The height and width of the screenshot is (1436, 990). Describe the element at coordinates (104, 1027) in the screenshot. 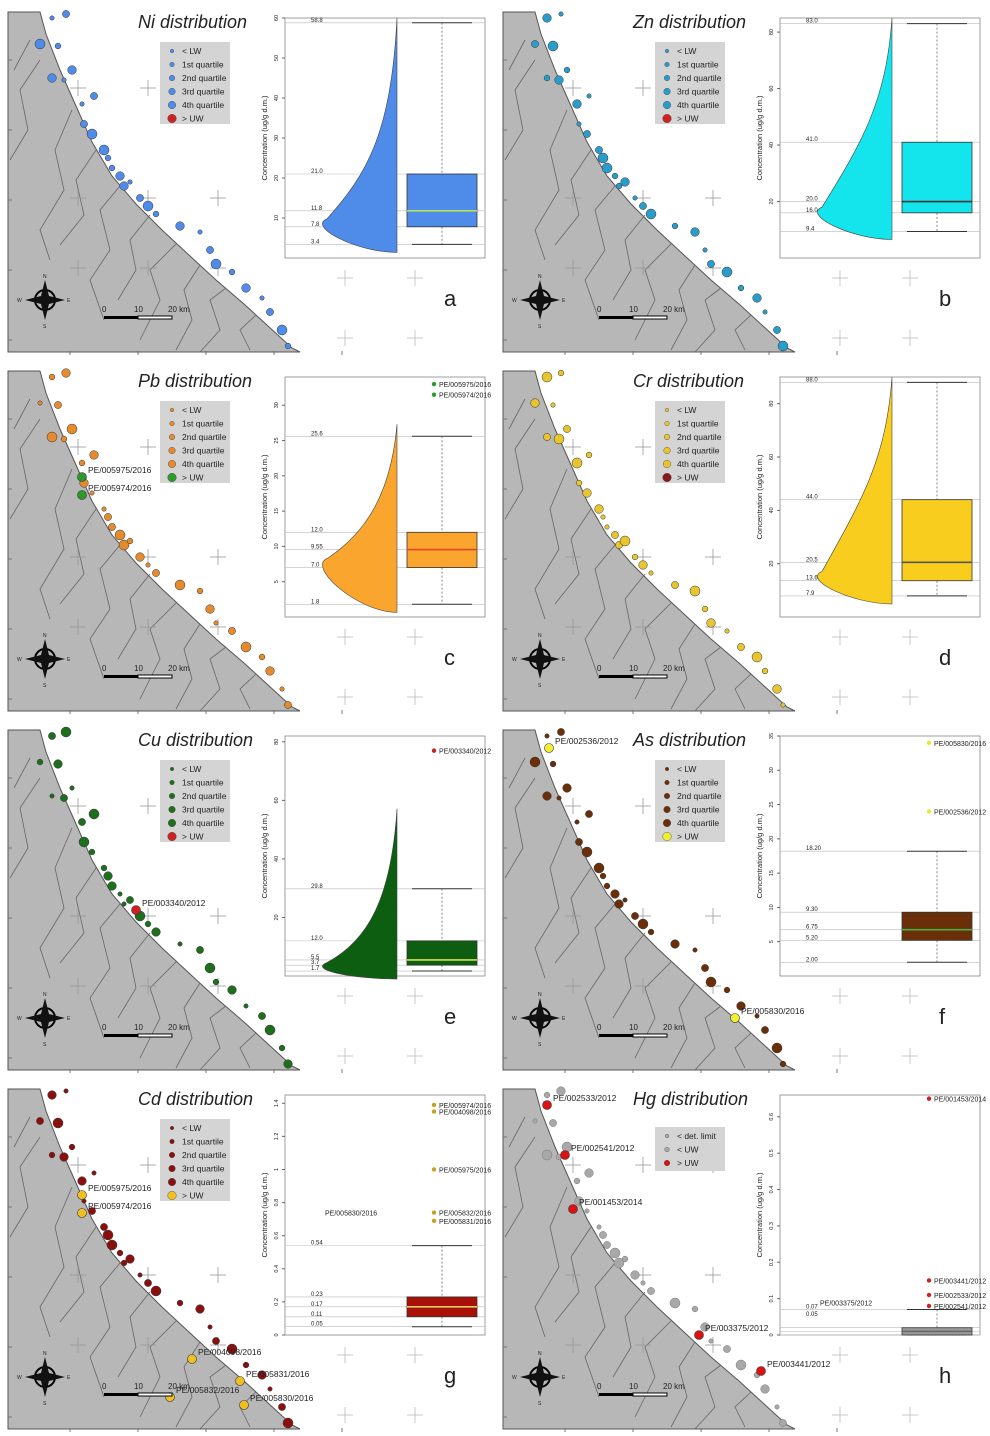

I see `scale-label: 0` at that location.